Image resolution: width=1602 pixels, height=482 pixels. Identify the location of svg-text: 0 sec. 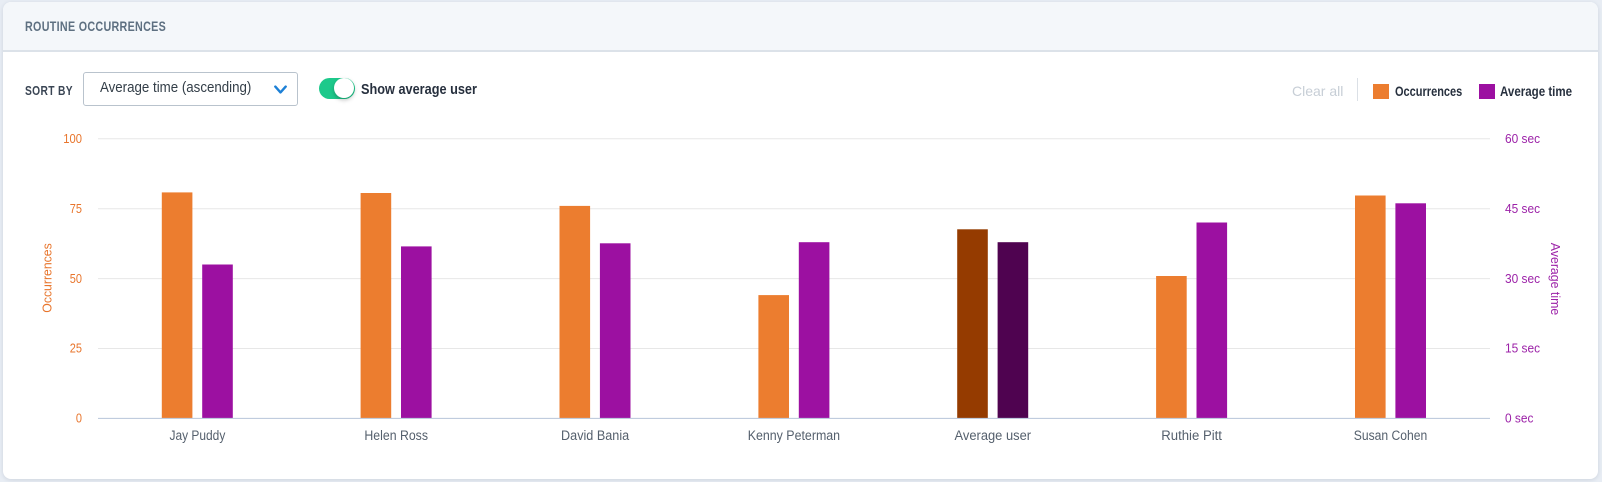
(1519, 419).